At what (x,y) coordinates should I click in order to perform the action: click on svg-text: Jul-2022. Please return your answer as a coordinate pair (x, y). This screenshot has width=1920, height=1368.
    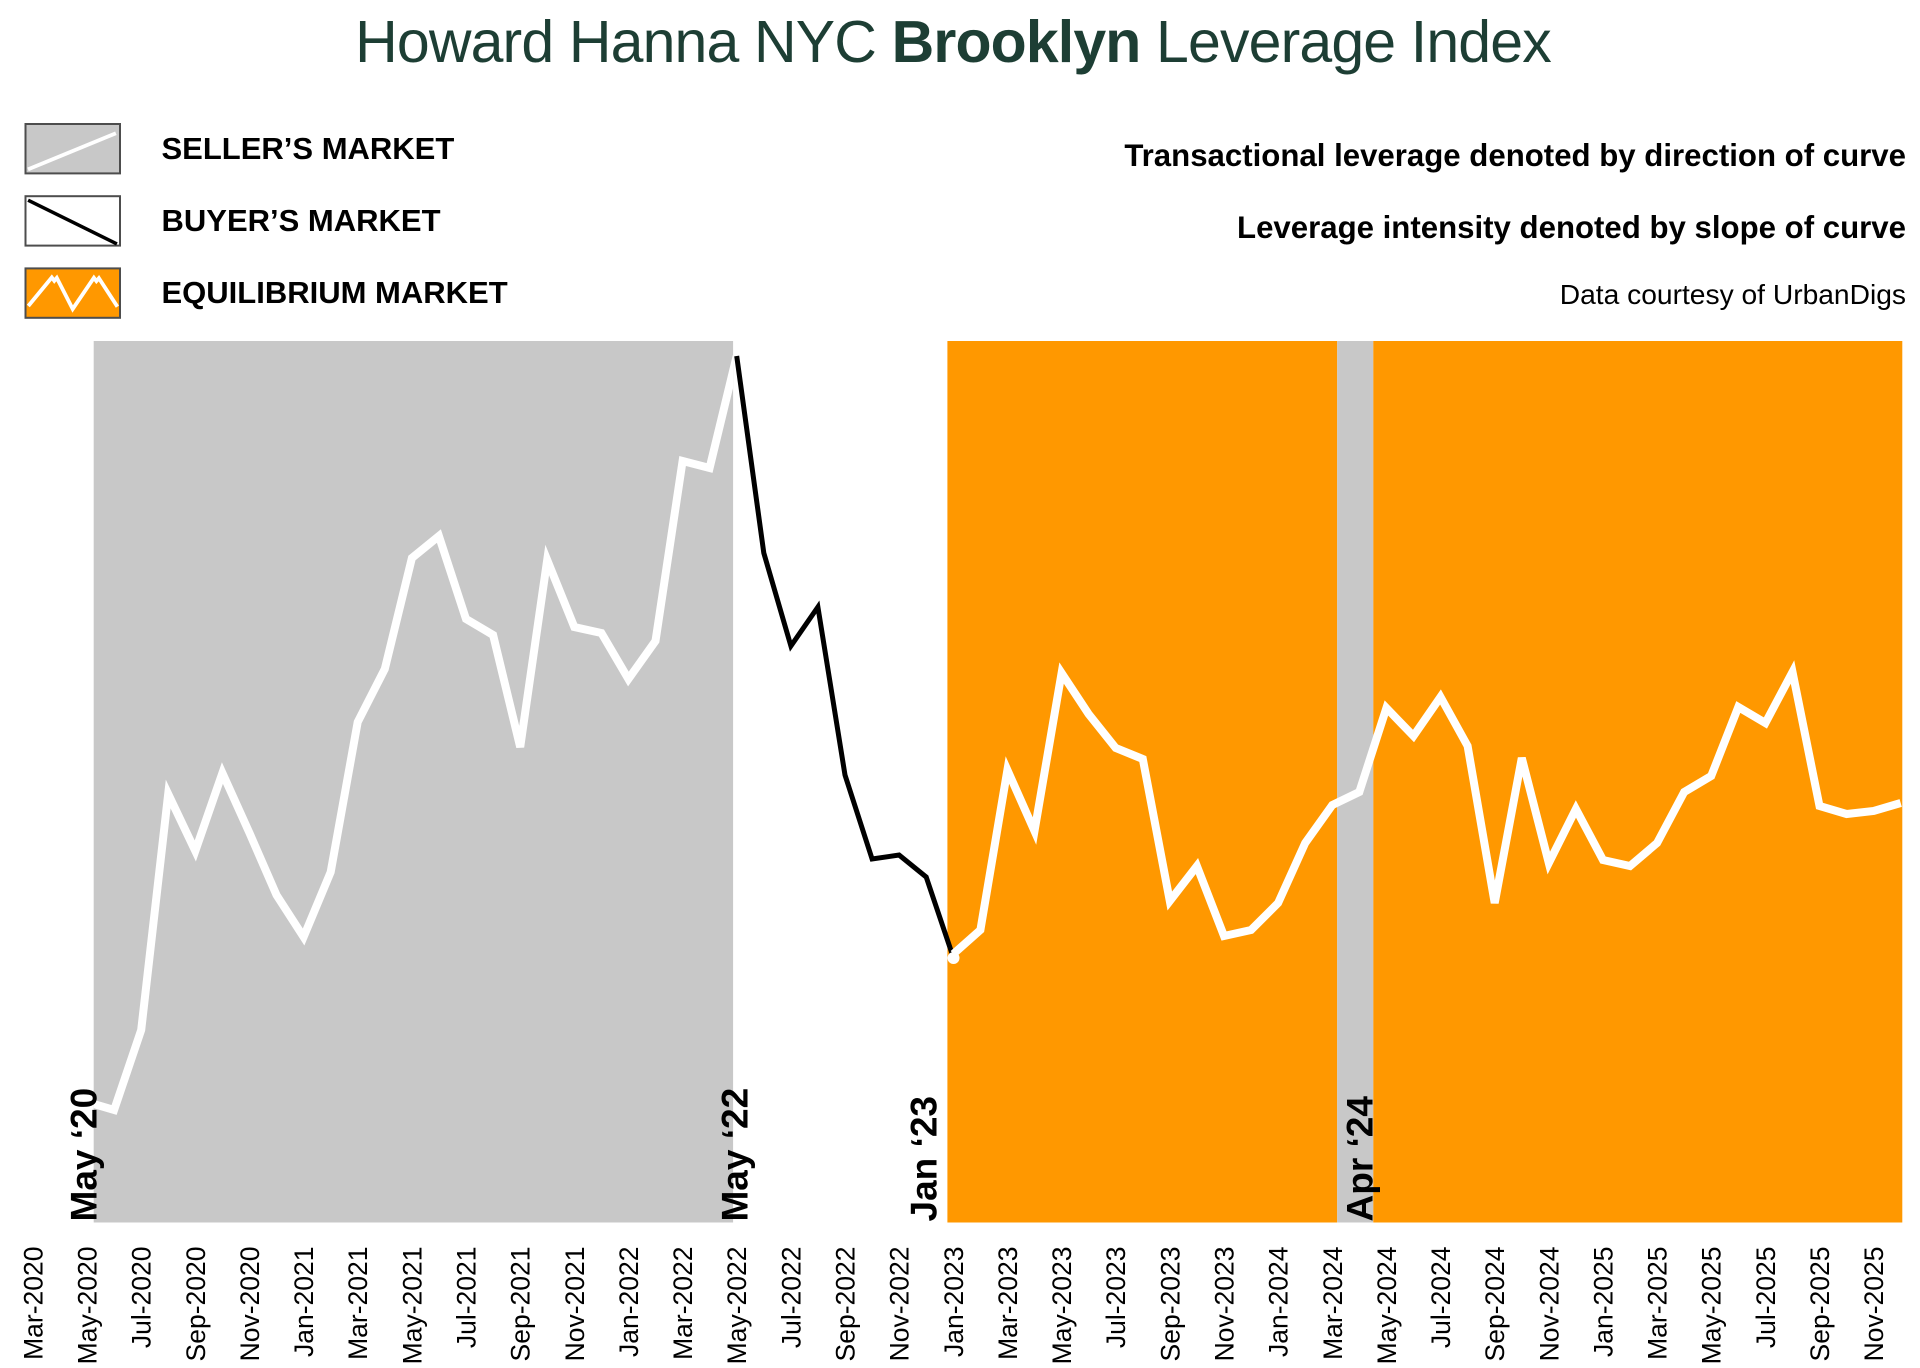
    Looking at the image, I should click on (791, 1298).